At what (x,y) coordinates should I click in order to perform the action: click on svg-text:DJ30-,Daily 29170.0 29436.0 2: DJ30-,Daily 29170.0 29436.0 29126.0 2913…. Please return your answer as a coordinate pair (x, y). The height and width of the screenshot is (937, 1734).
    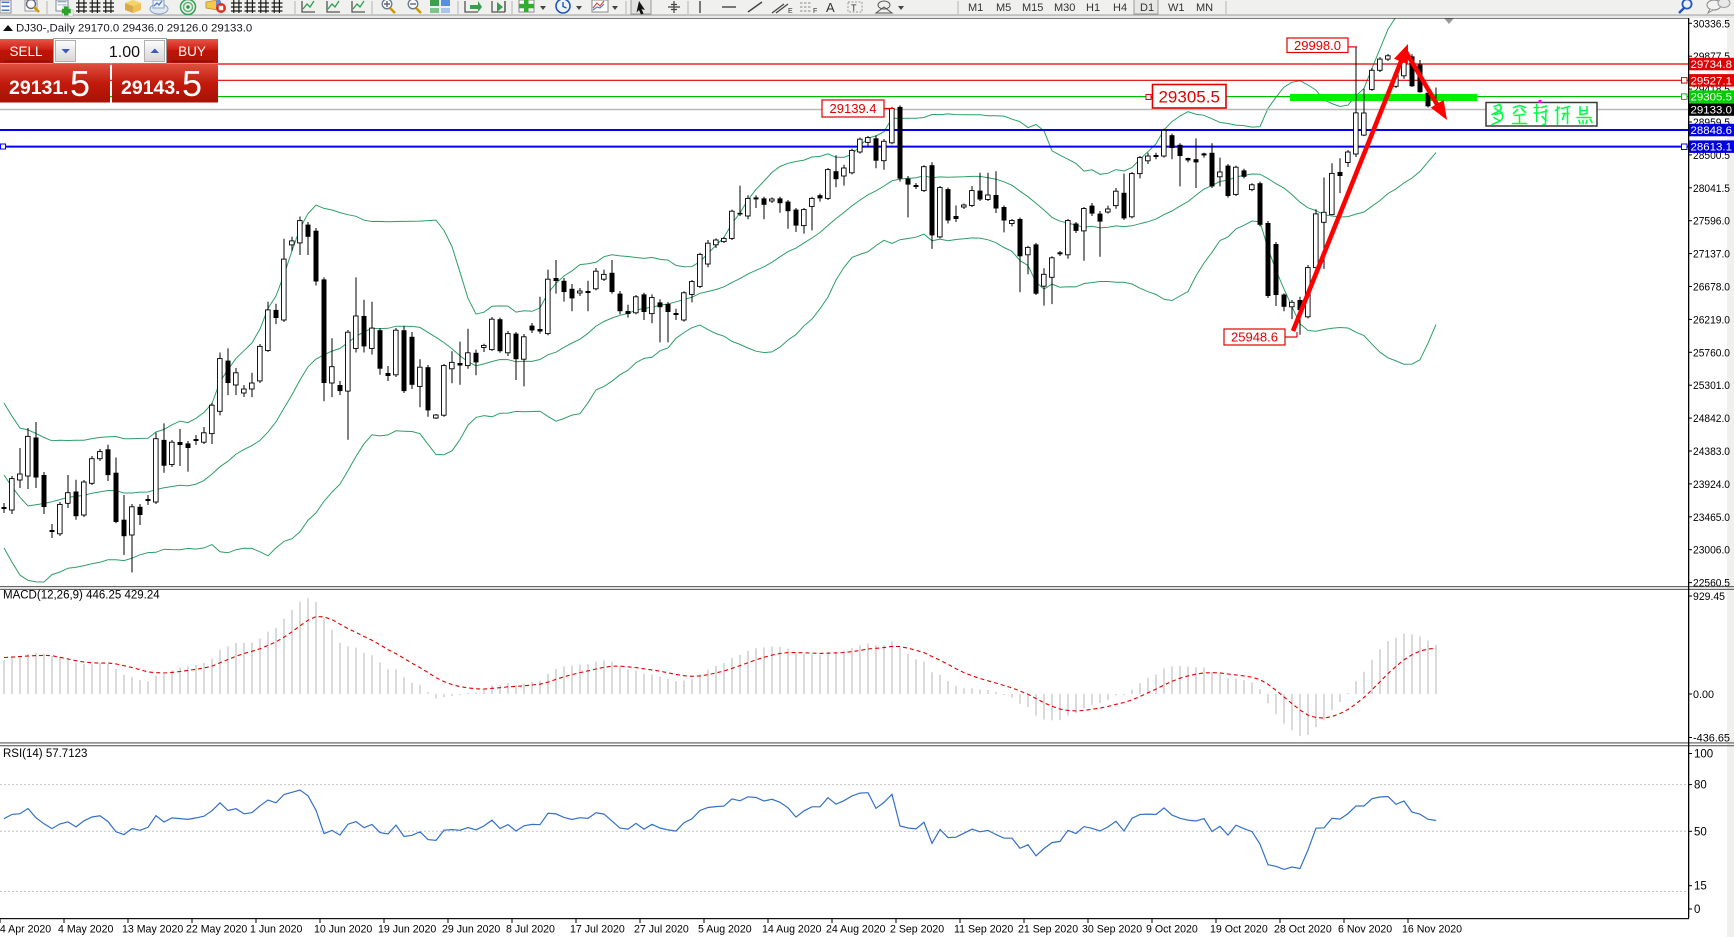
    Looking at the image, I should click on (134, 29).